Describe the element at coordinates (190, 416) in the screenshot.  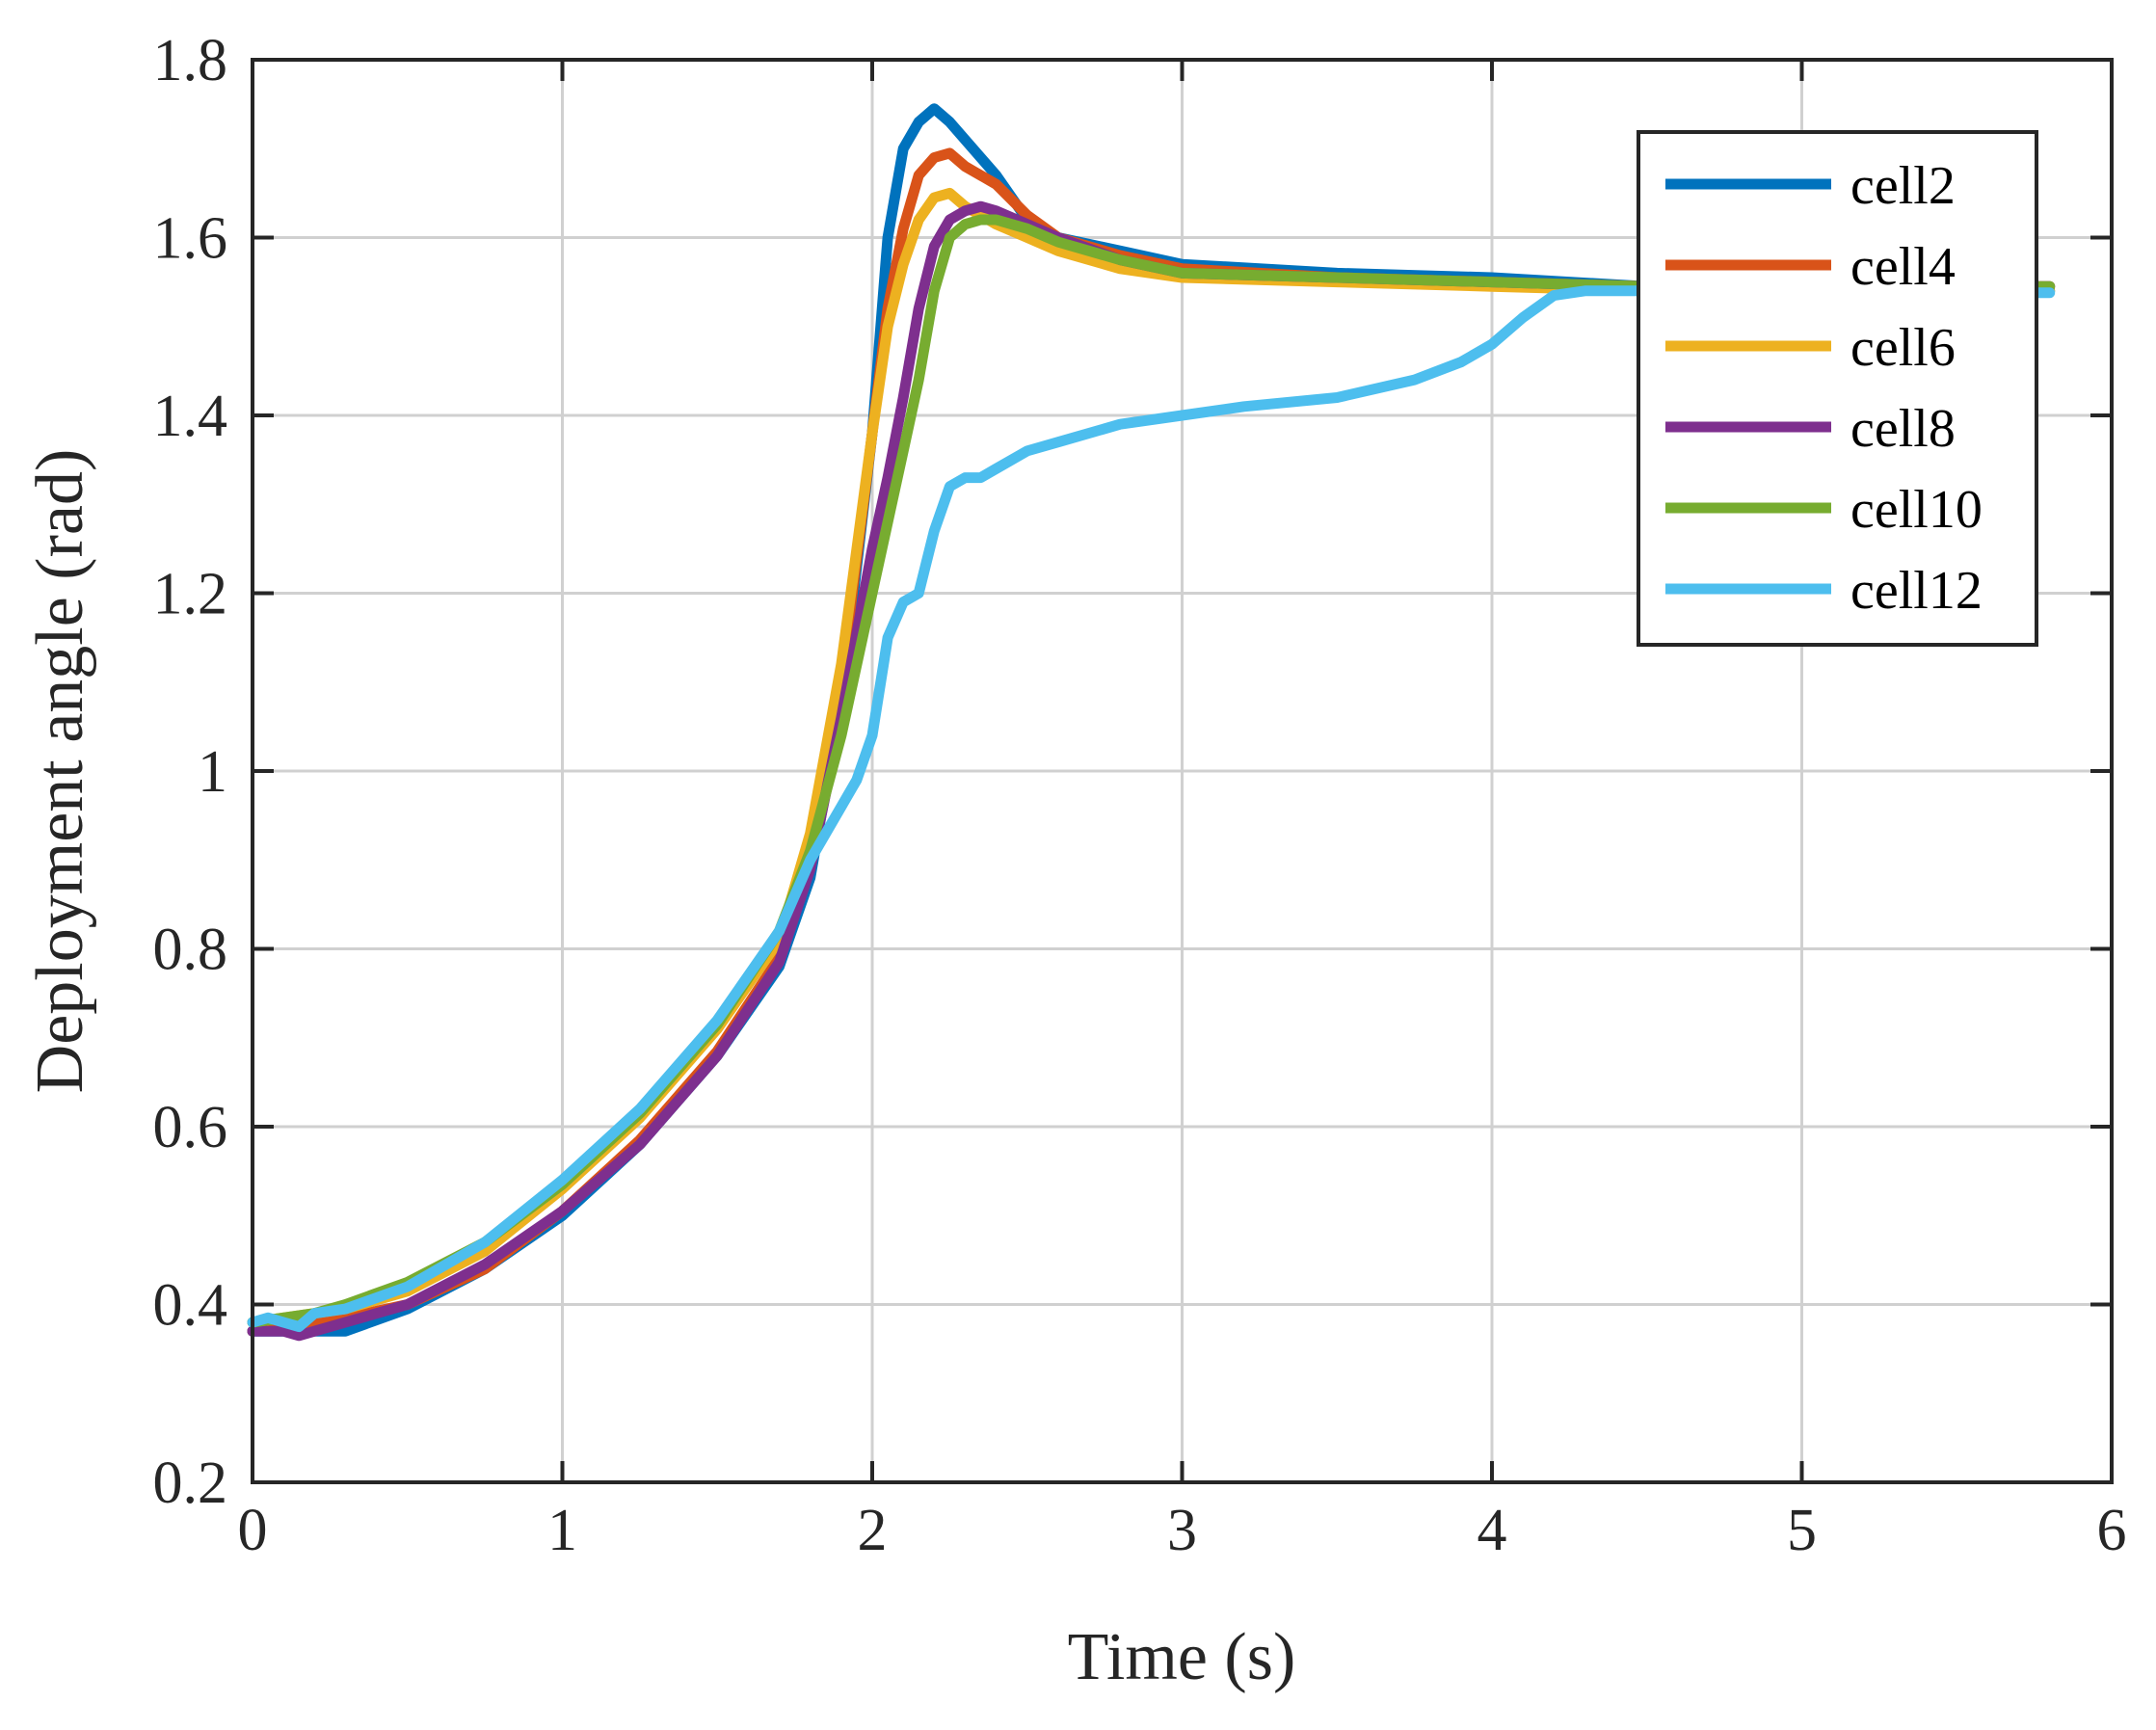
I see `y-tick-label: 1.4` at that location.